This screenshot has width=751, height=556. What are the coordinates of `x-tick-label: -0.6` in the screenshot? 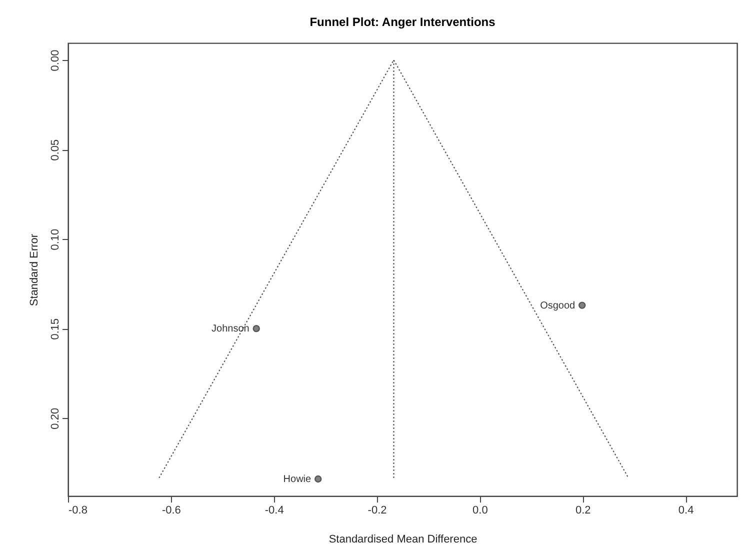 It's located at (171, 510).